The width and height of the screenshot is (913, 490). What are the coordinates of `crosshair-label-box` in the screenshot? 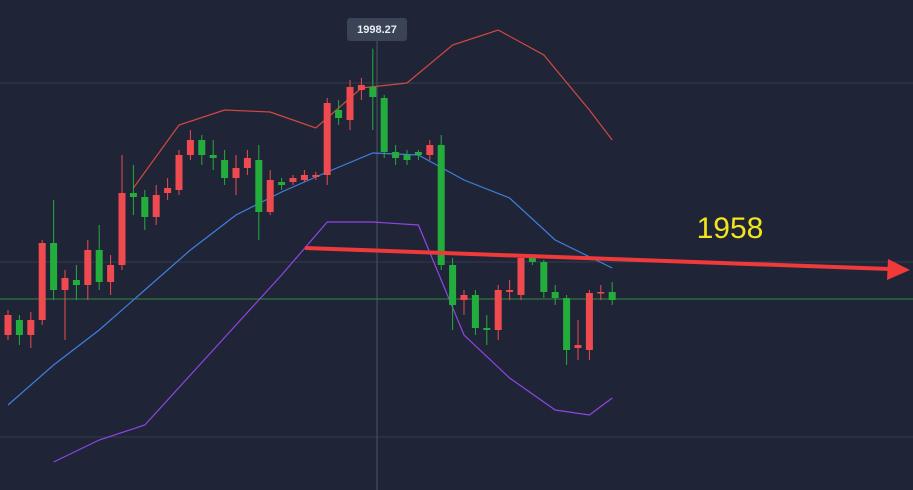 It's located at (377, 29).